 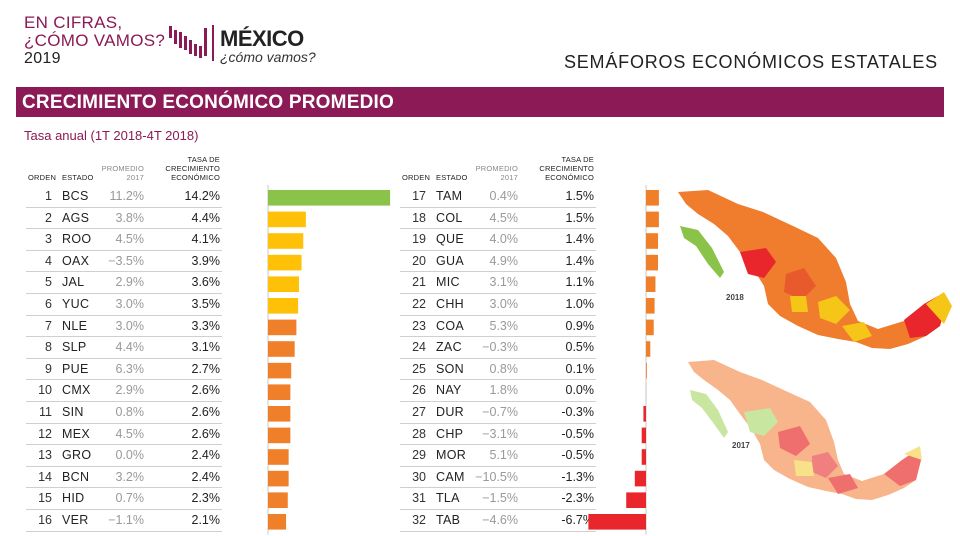 I want to click on growth-rate-cell: 2.6%, so click(x=206, y=390).